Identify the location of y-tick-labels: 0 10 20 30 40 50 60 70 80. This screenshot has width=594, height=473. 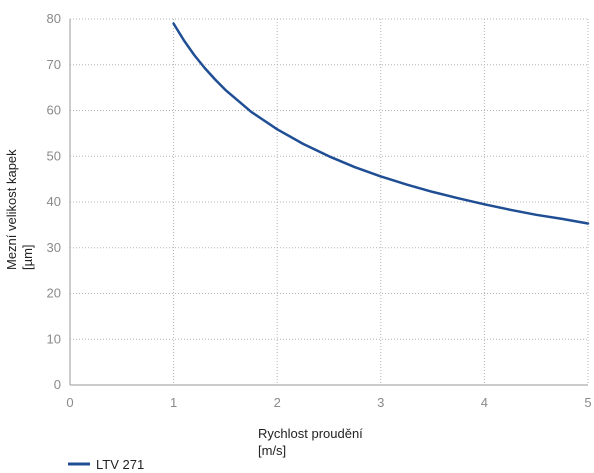
(54, 201).